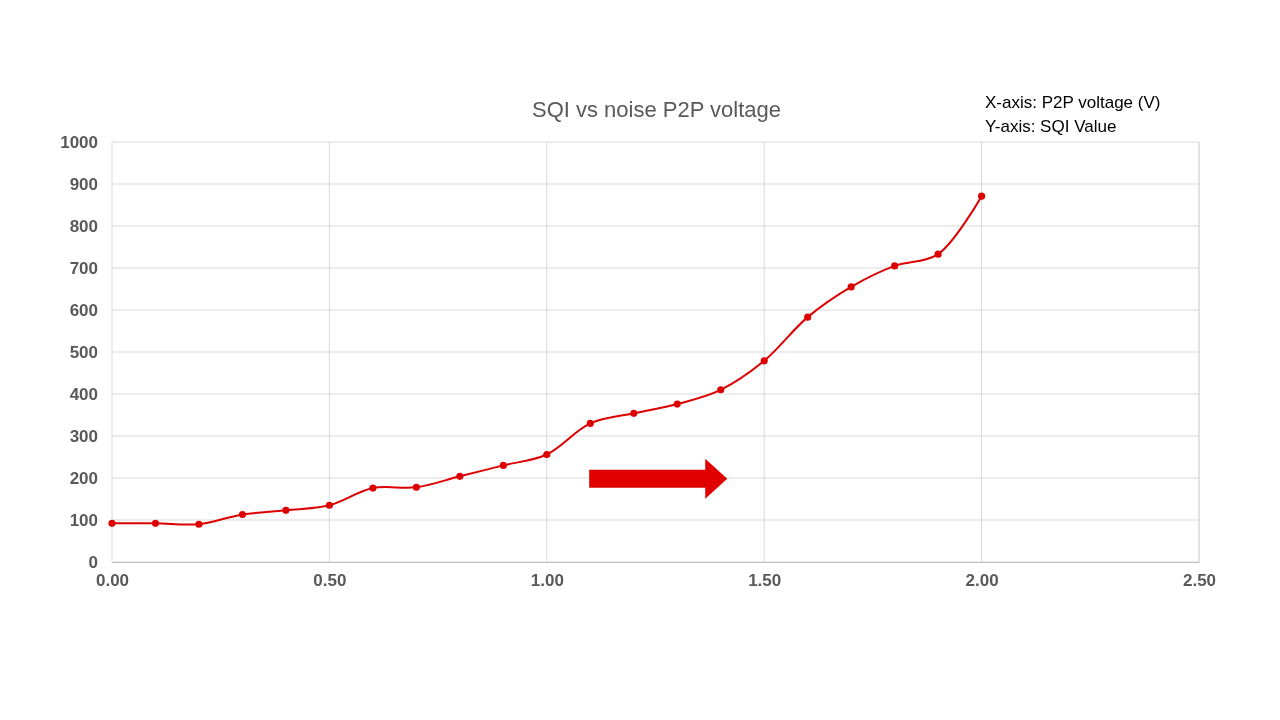  Describe the element at coordinates (83, 226) in the screenshot. I see `y-tick-label: 800` at that location.